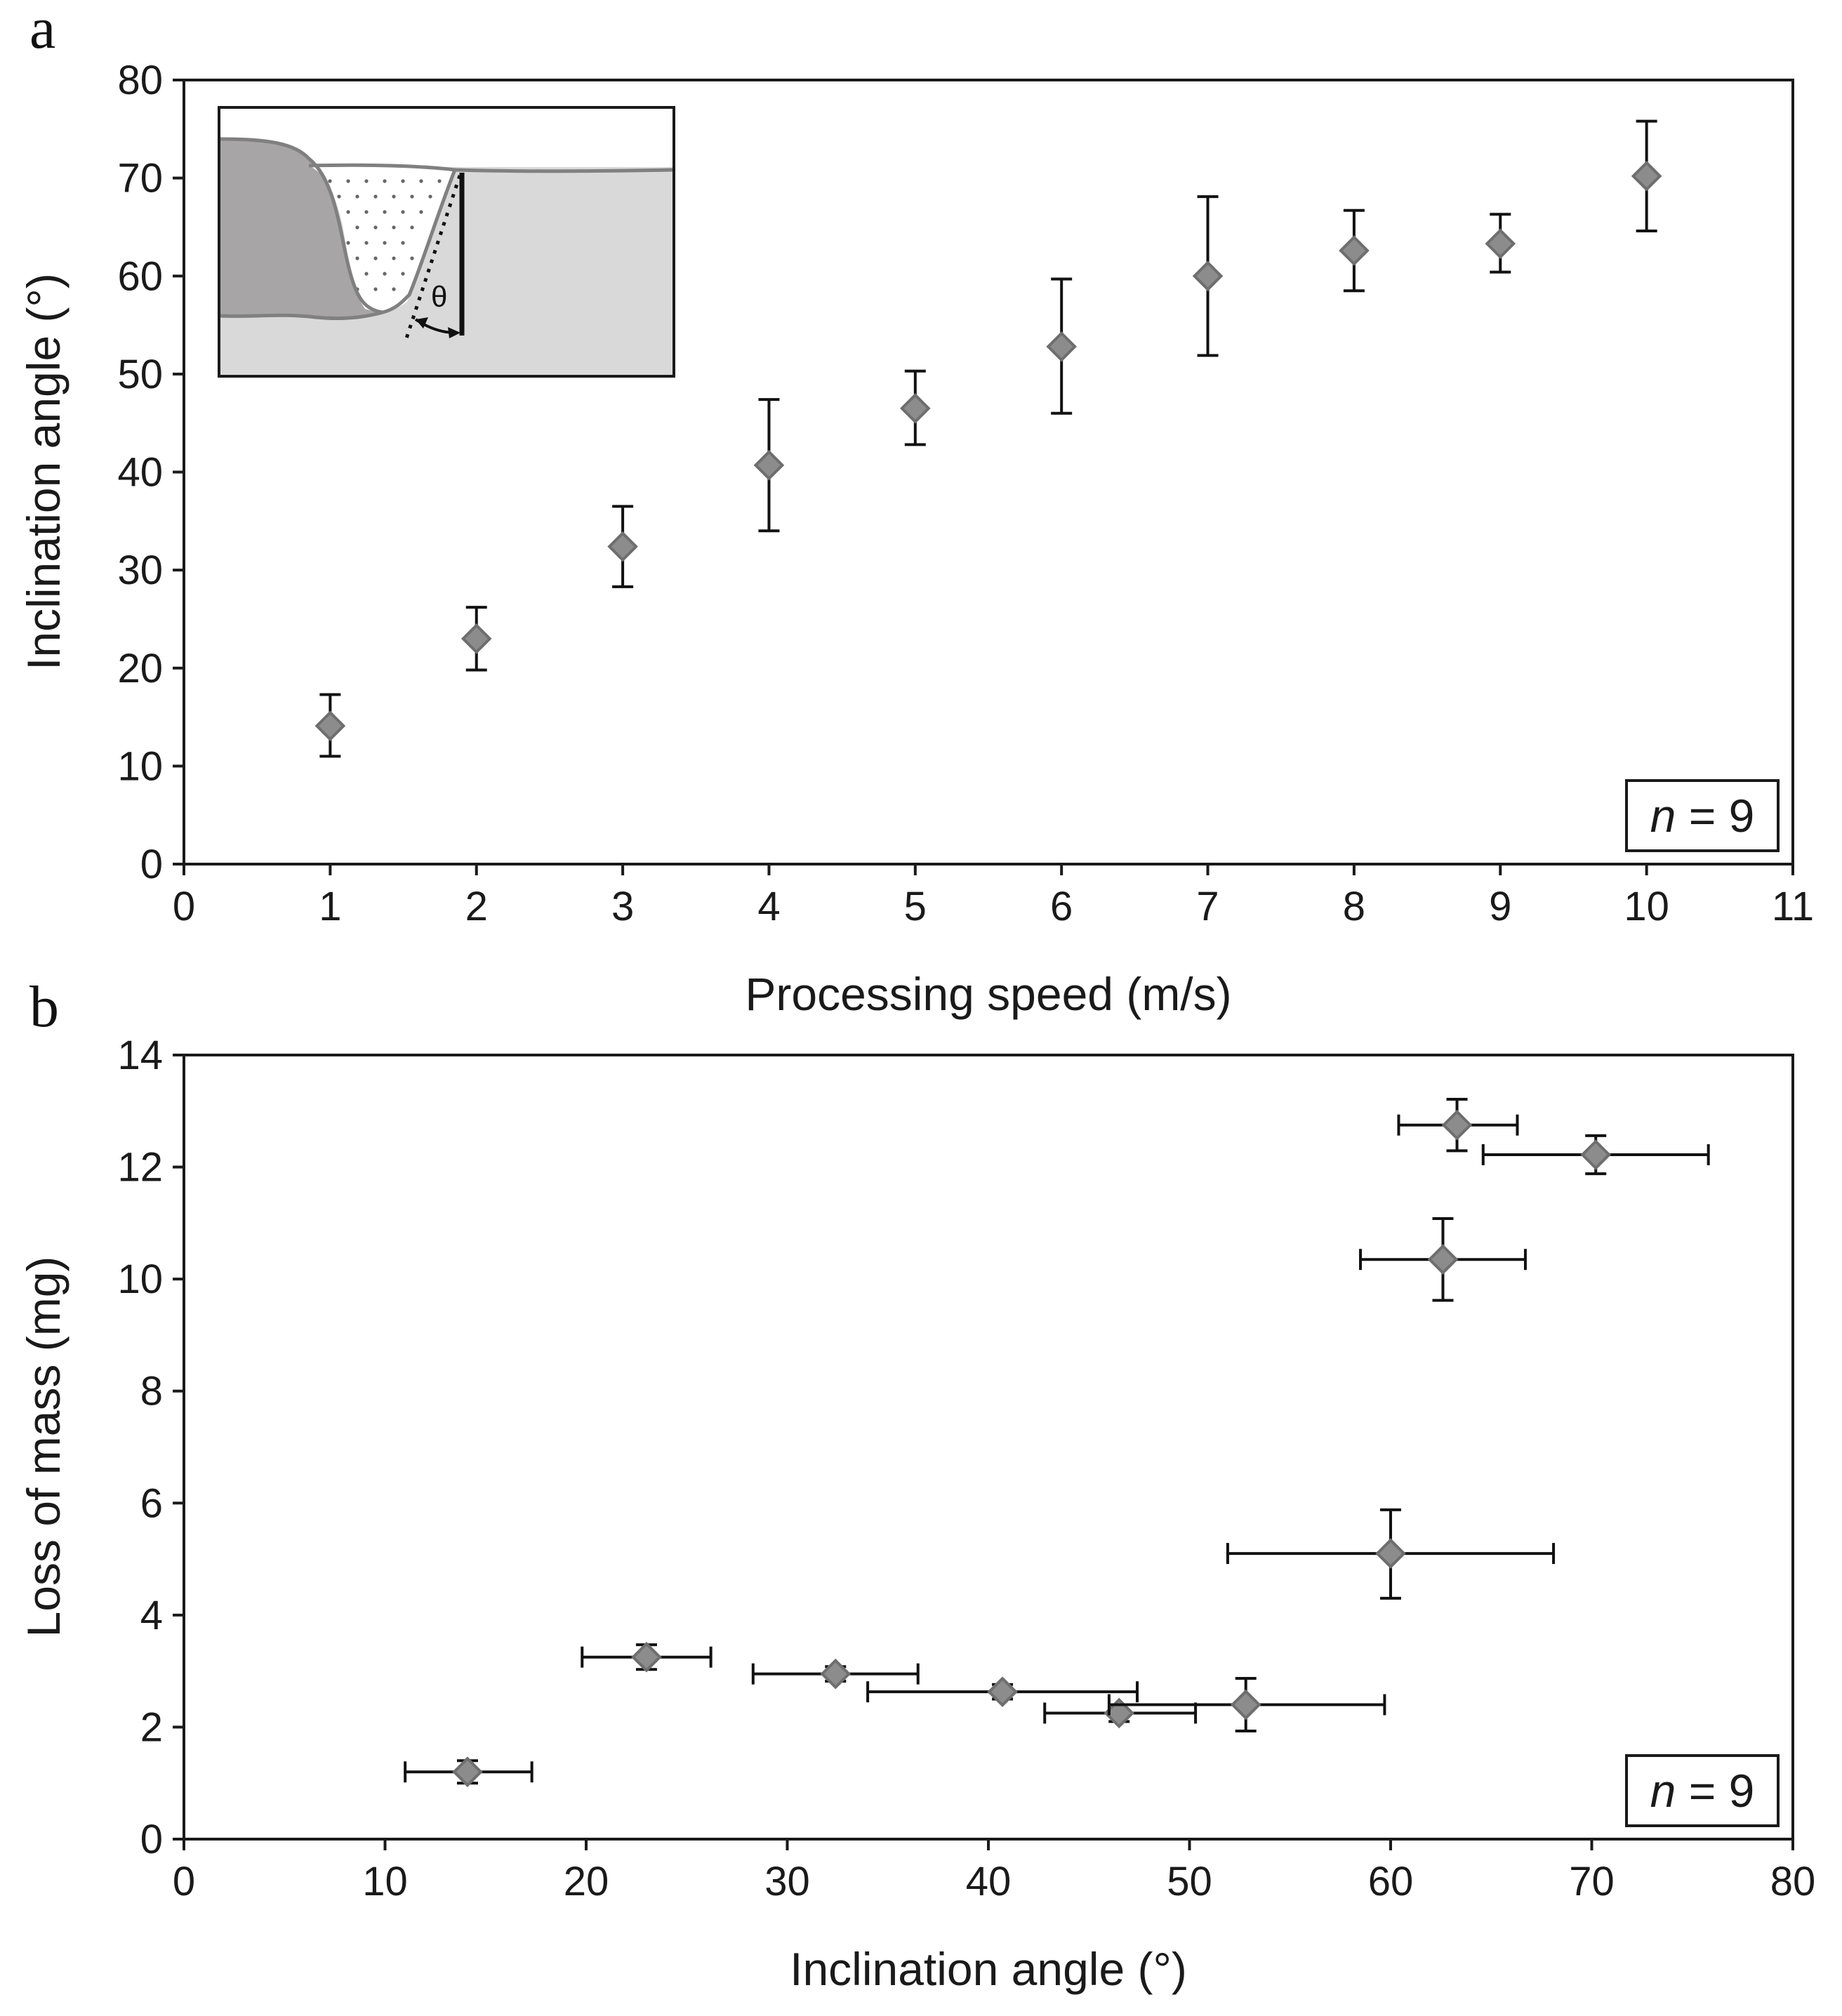 The image size is (1842, 2016). What do you see at coordinates (1189, 1881) in the screenshot?
I see `panel-b-x-tick-label: 50` at bounding box center [1189, 1881].